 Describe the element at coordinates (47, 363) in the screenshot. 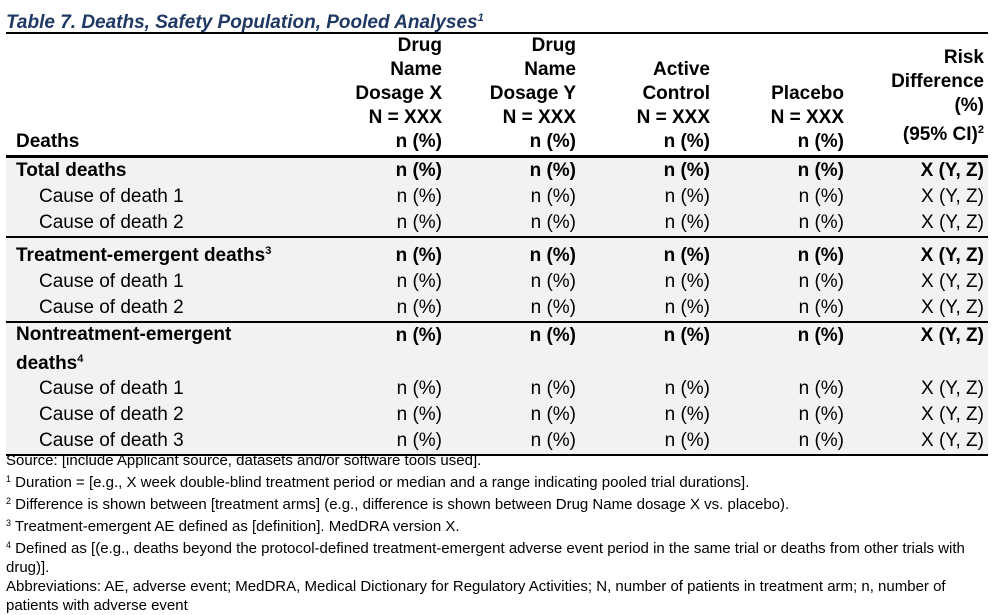

I see `group-label-line: deaths` at that location.